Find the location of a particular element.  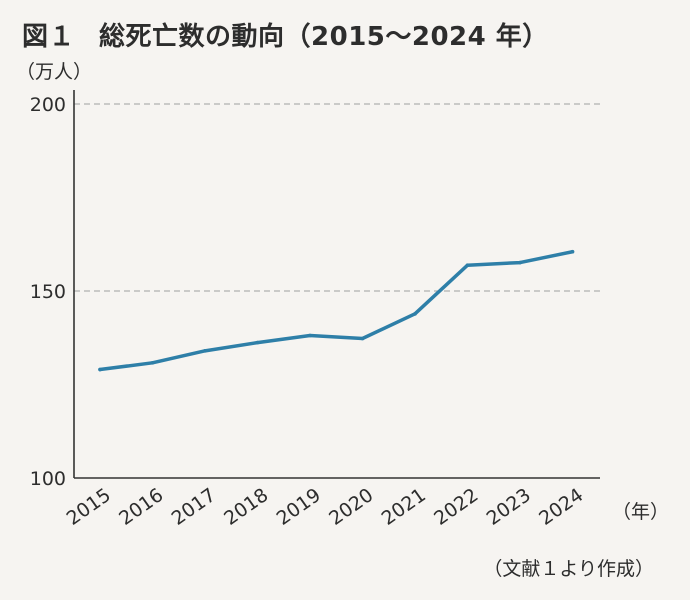

x-tick-label-2020: 2020 is located at coordinates (351, 507).